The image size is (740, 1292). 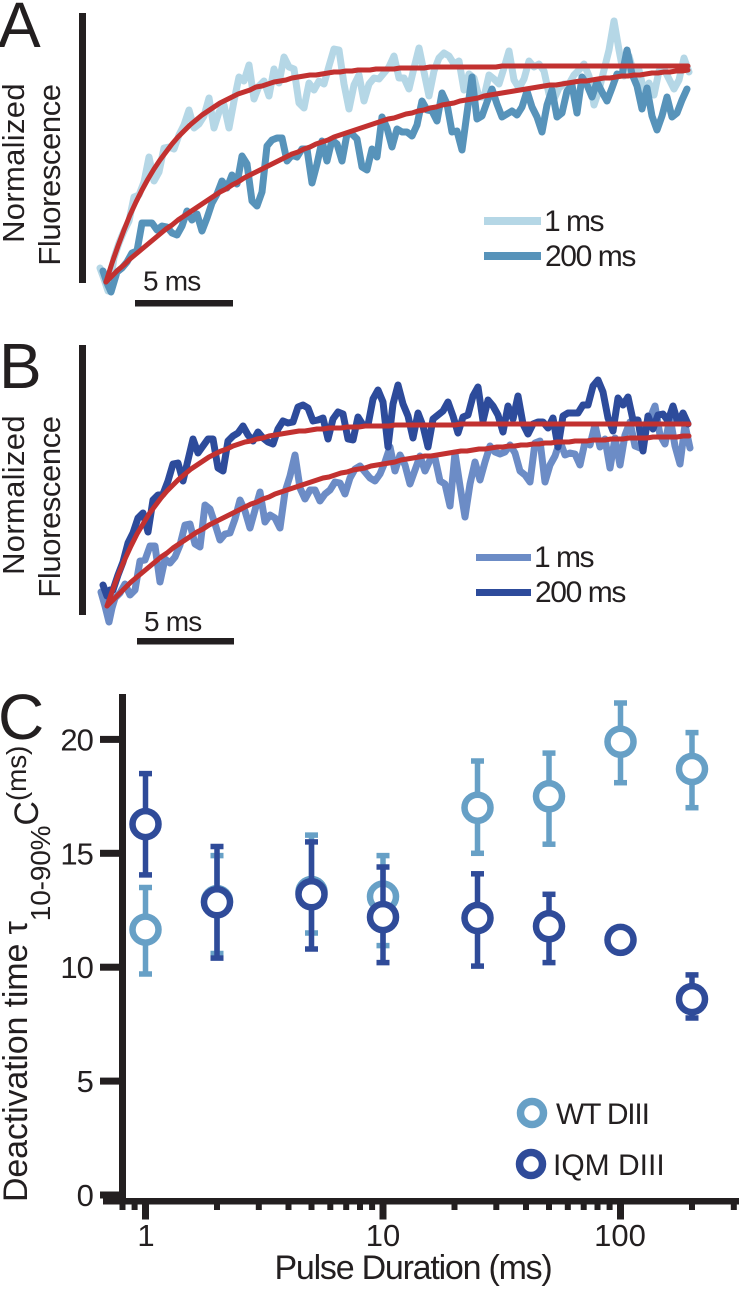 I want to click on svg-text: 5, so click(x=85, y=1081).